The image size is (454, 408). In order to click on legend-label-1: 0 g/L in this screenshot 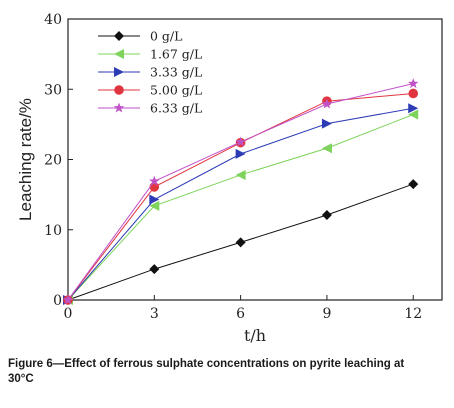, I will do `click(166, 36)`.